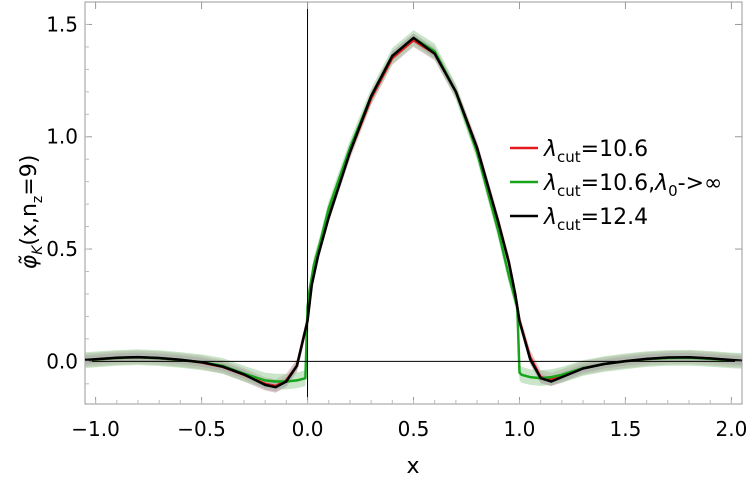 This screenshot has width=747, height=479. I want to click on legend-label-3-main: λ, so click(550, 217).